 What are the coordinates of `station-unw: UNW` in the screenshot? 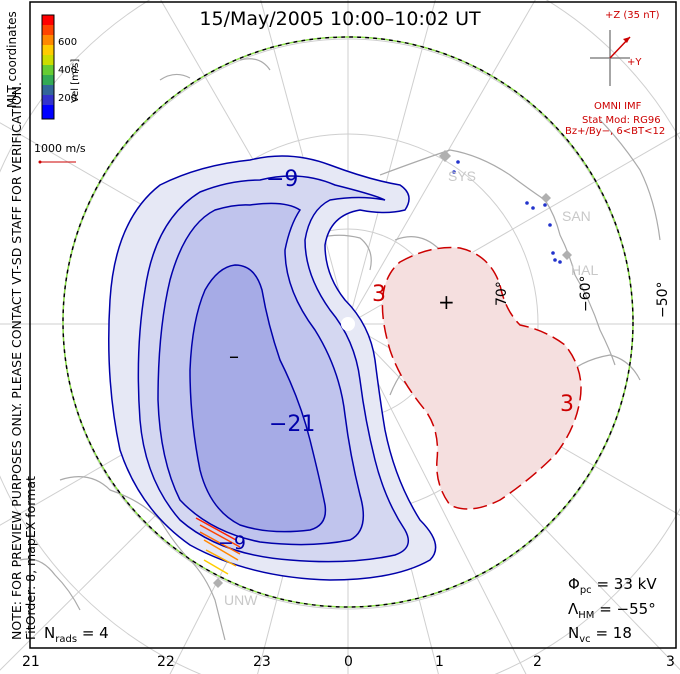 It's located at (241, 600).